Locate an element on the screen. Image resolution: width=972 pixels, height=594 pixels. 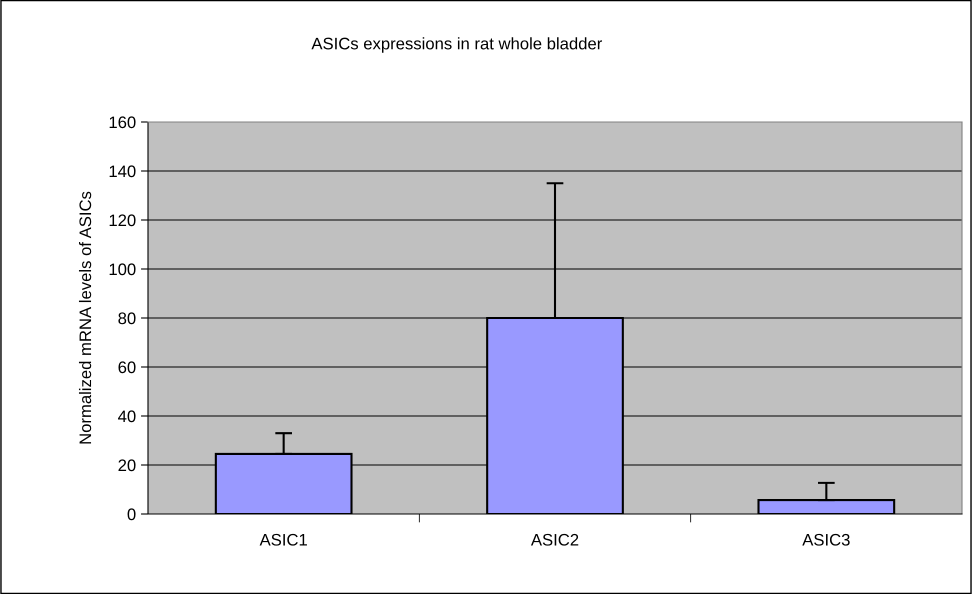
y-tick-label: 40 is located at coordinates (127, 416).